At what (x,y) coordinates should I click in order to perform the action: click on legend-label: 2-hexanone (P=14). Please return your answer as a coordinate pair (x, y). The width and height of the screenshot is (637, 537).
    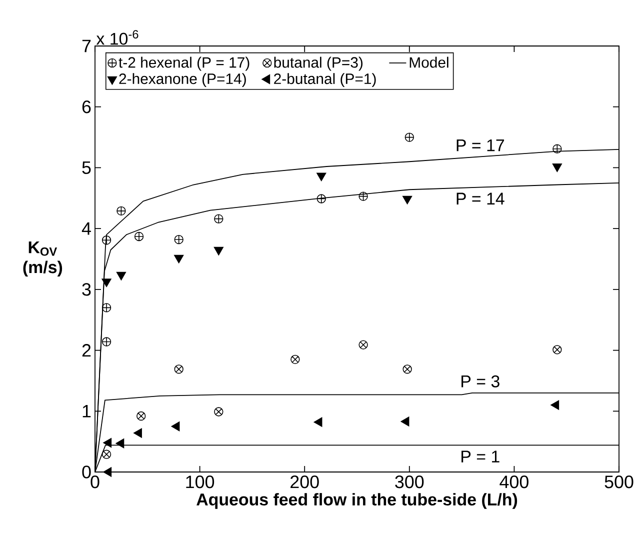
    Looking at the image, I should click on (182, 80).